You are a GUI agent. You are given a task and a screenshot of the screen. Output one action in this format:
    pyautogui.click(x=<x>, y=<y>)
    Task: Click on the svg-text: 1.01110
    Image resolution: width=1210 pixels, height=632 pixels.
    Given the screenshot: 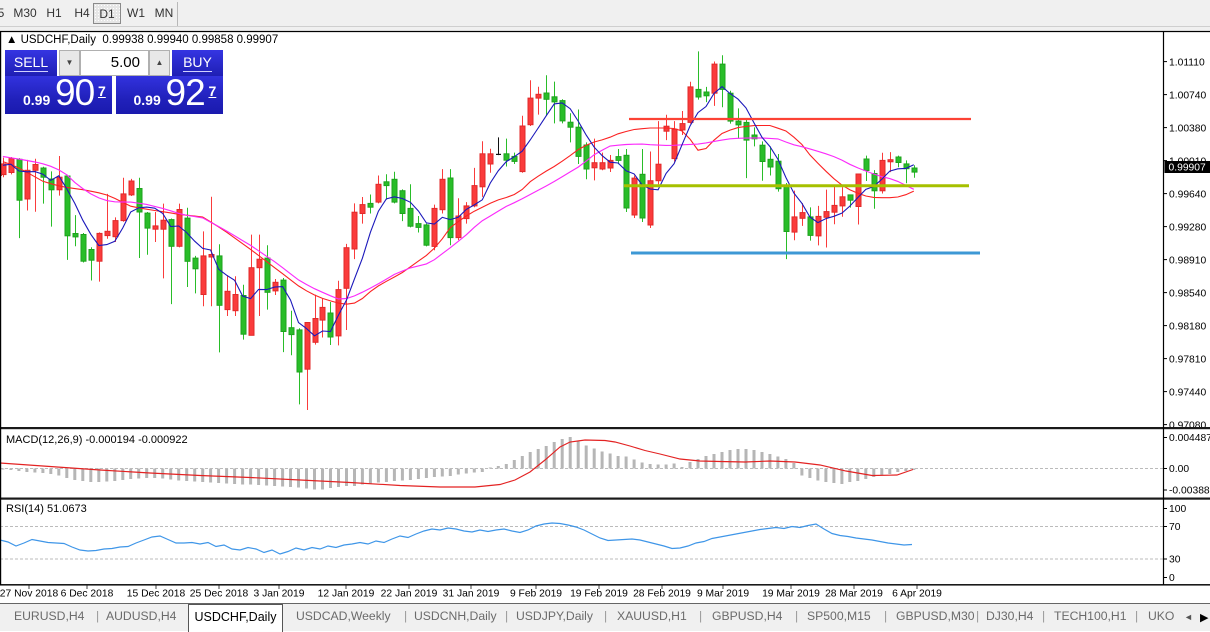 What is the action you would take?
    pyautogui.click(x=1187, y=62)
    